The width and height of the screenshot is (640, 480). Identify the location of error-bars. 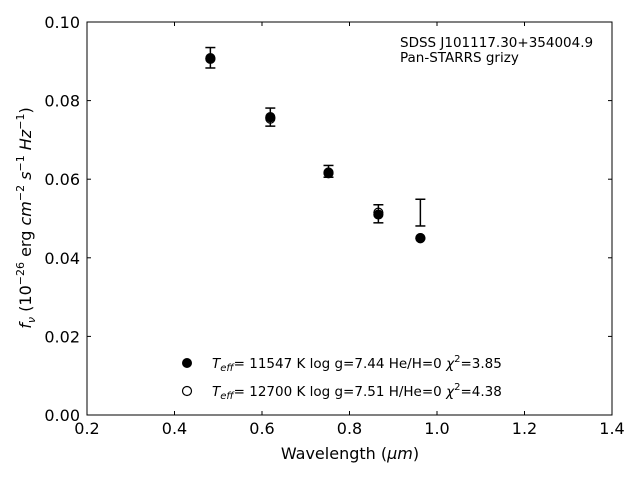
(315, 136).